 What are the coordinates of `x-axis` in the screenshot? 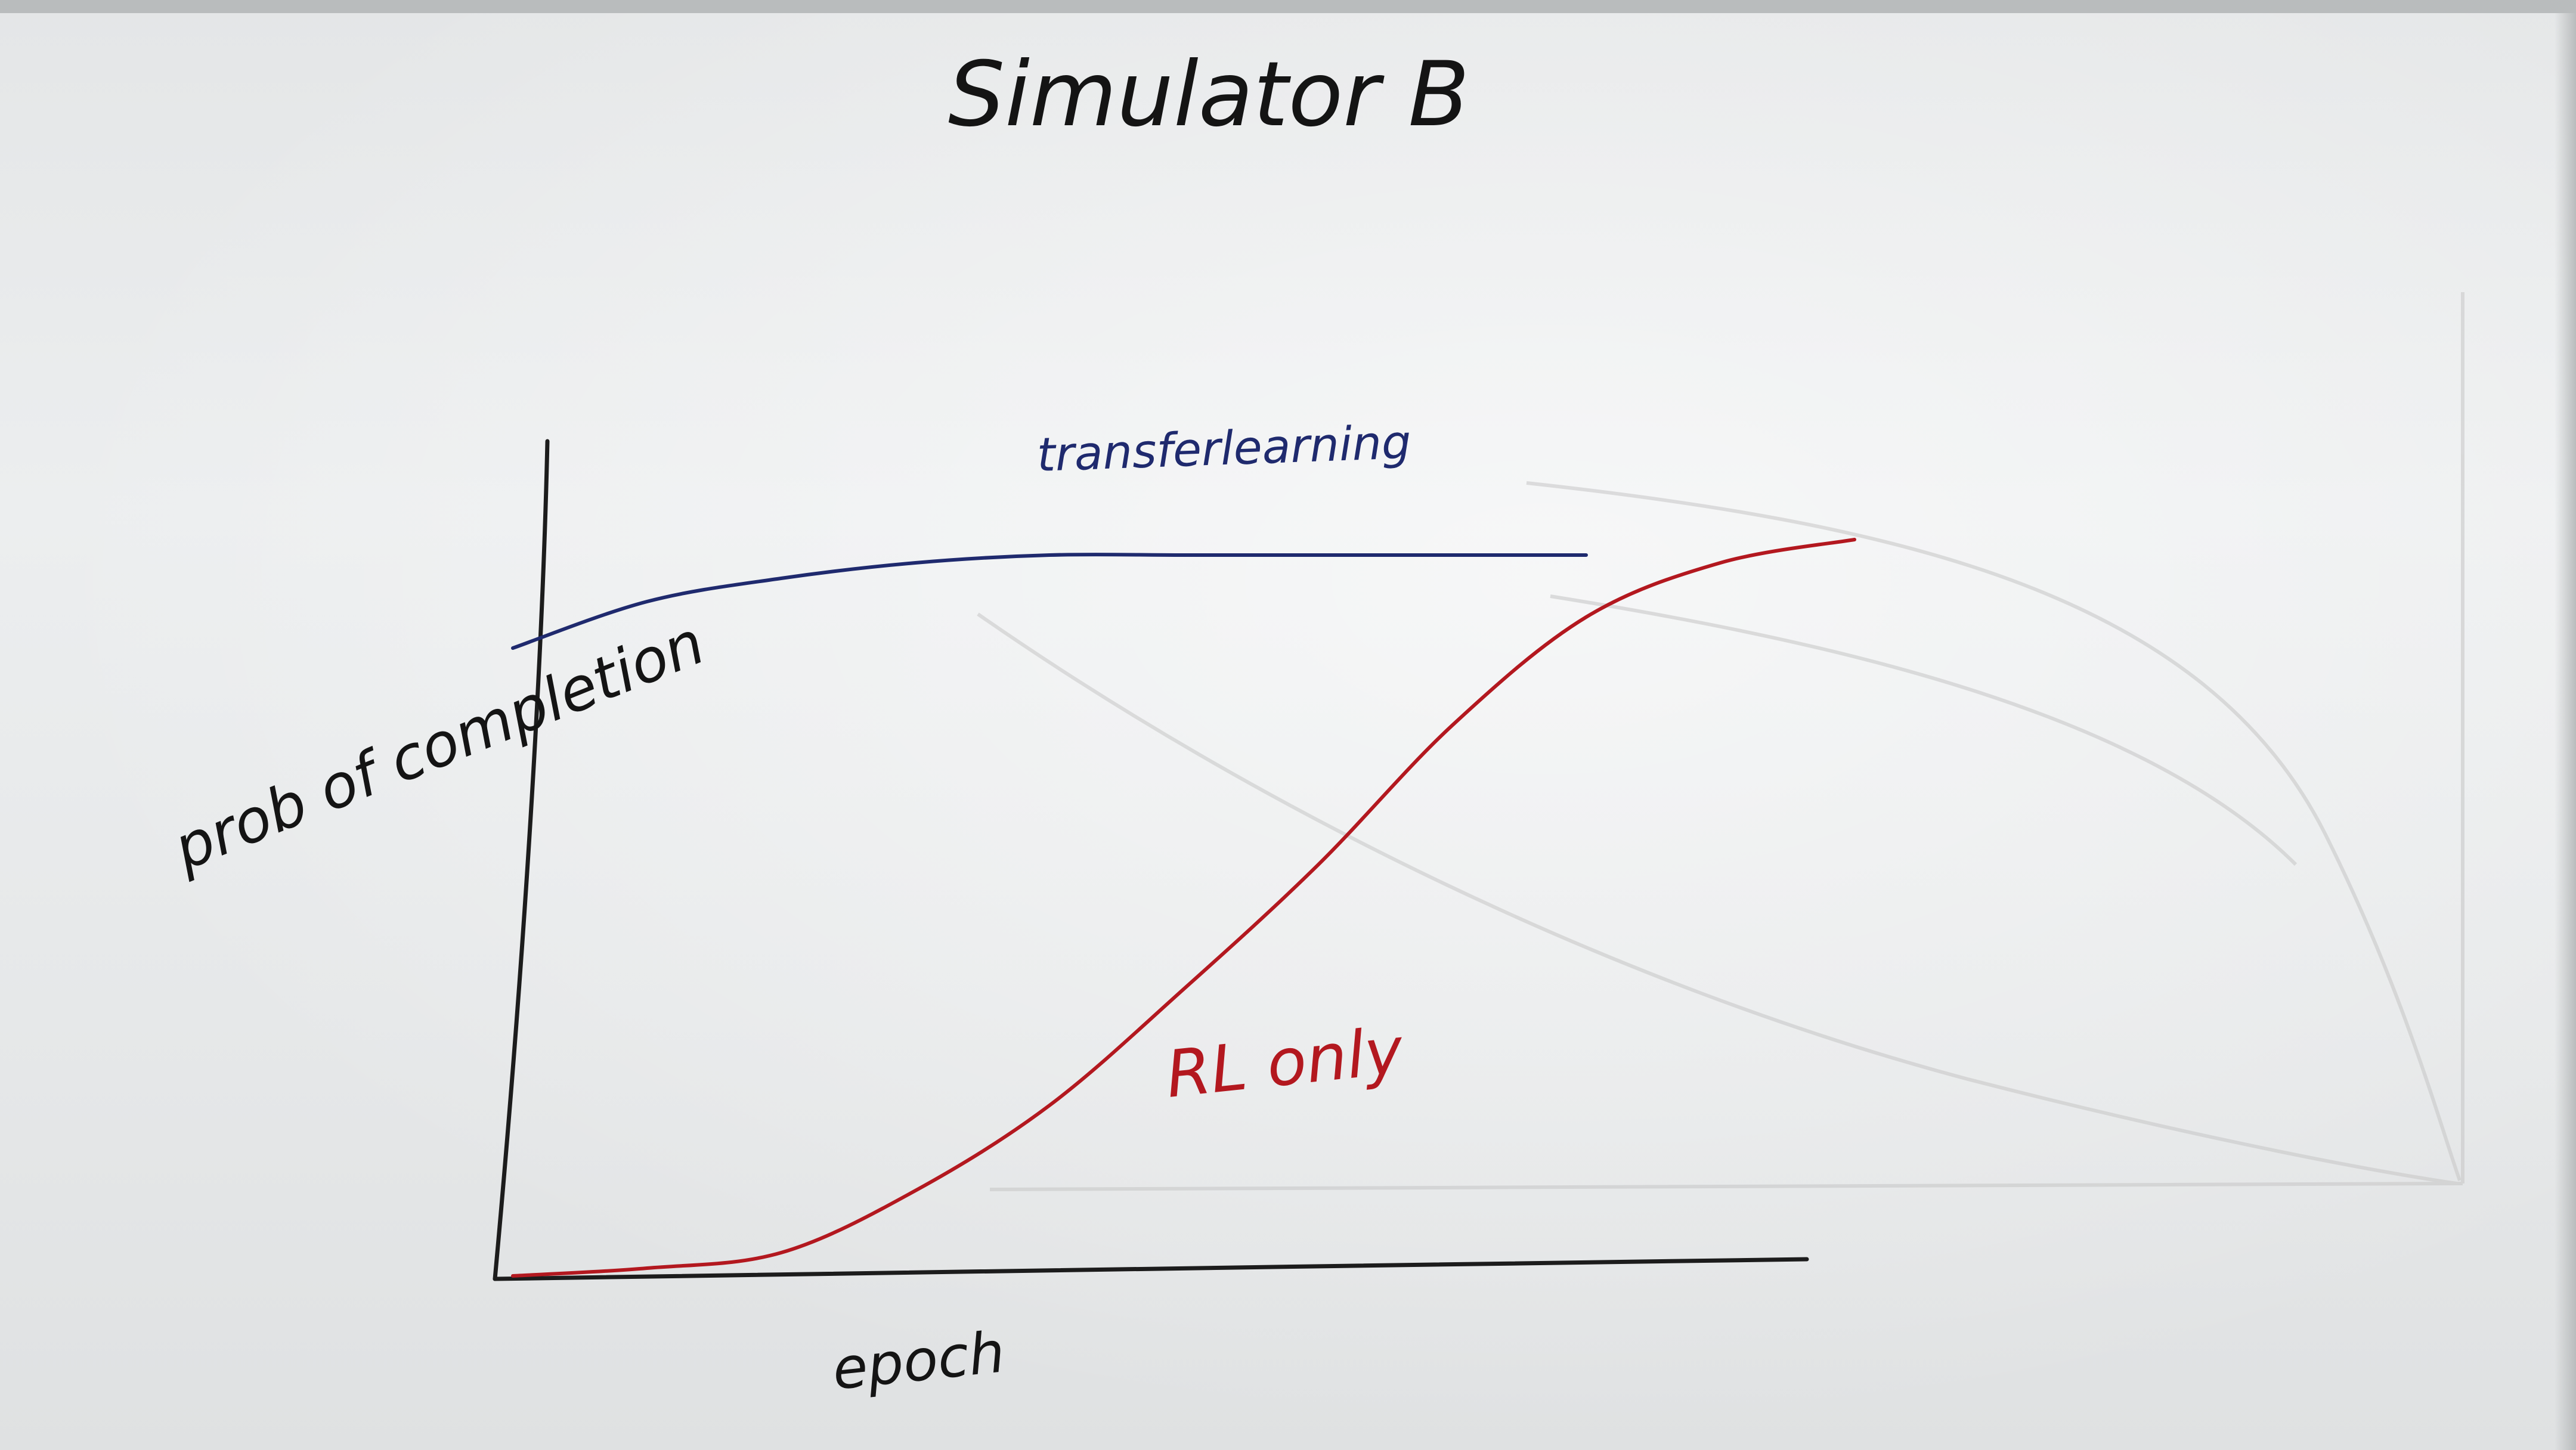 It's located at (1151, 1269).